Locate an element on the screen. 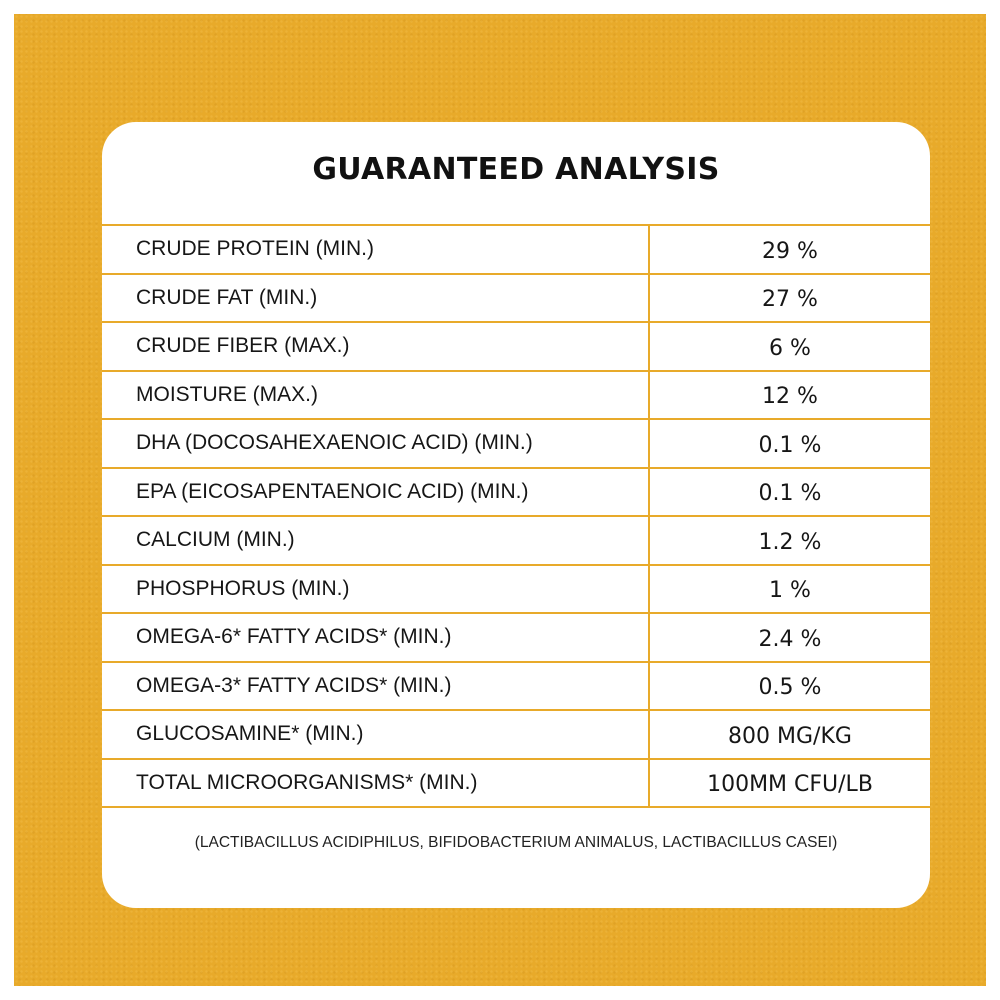 The width and height of the screenshot is (1000, 1000). row-label: EPA (EICOSAPENTAENOIC ACID) (MIN.) is located at coordinates (376, 491).